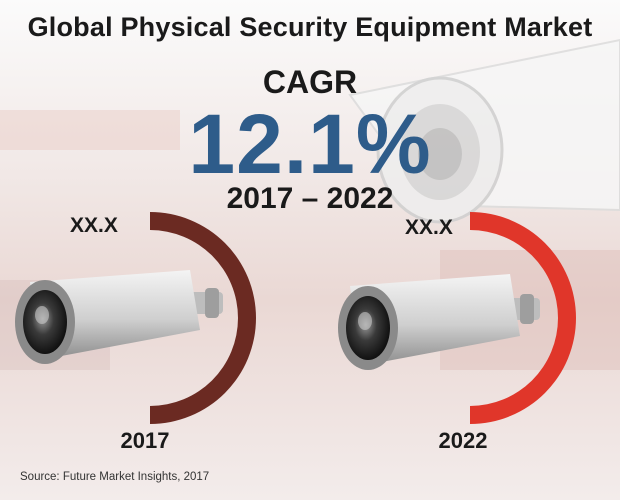 This screenshot has width=620, height=500. Describe the element at coordinates (310, 144) in the screenshot. I see `cagr-value: 12.1%` at that location.